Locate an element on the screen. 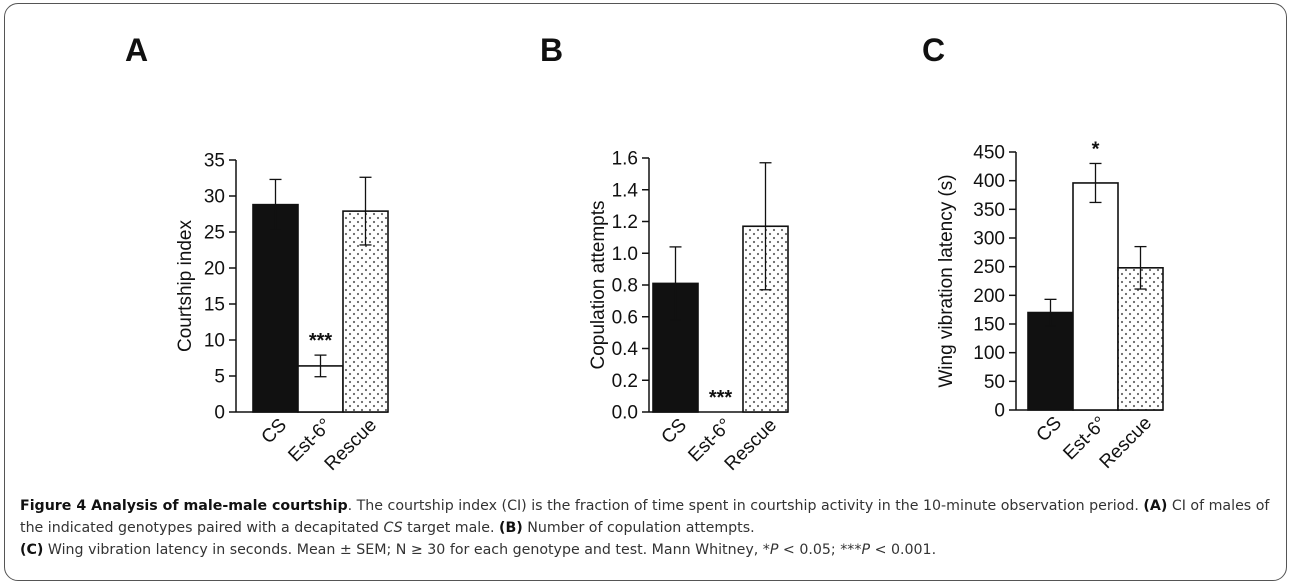  panel-label-a: A is located at coordinates (137, 50).